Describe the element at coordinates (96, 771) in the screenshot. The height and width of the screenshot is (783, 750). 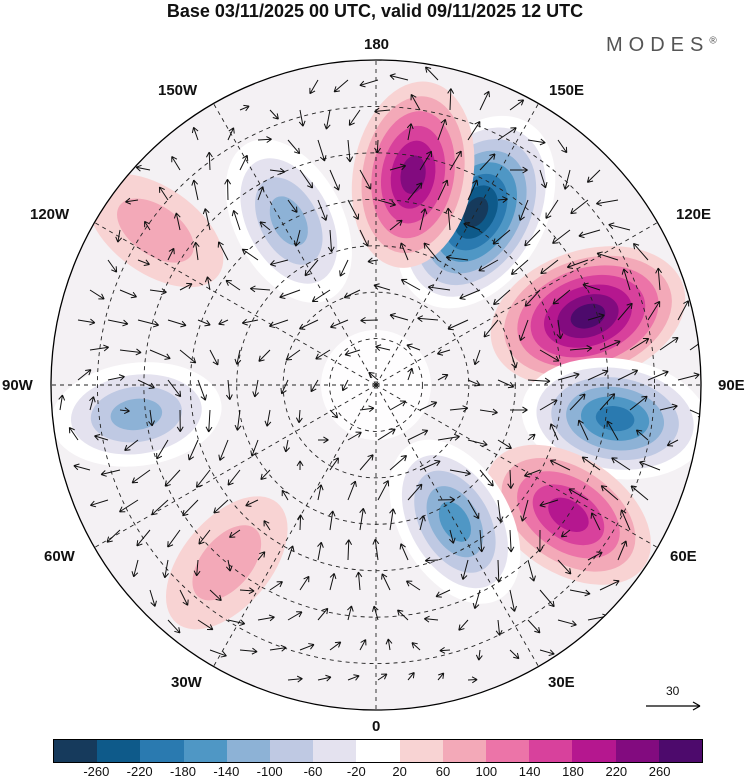
I see `colorbar-tick-label: -260` at that location.